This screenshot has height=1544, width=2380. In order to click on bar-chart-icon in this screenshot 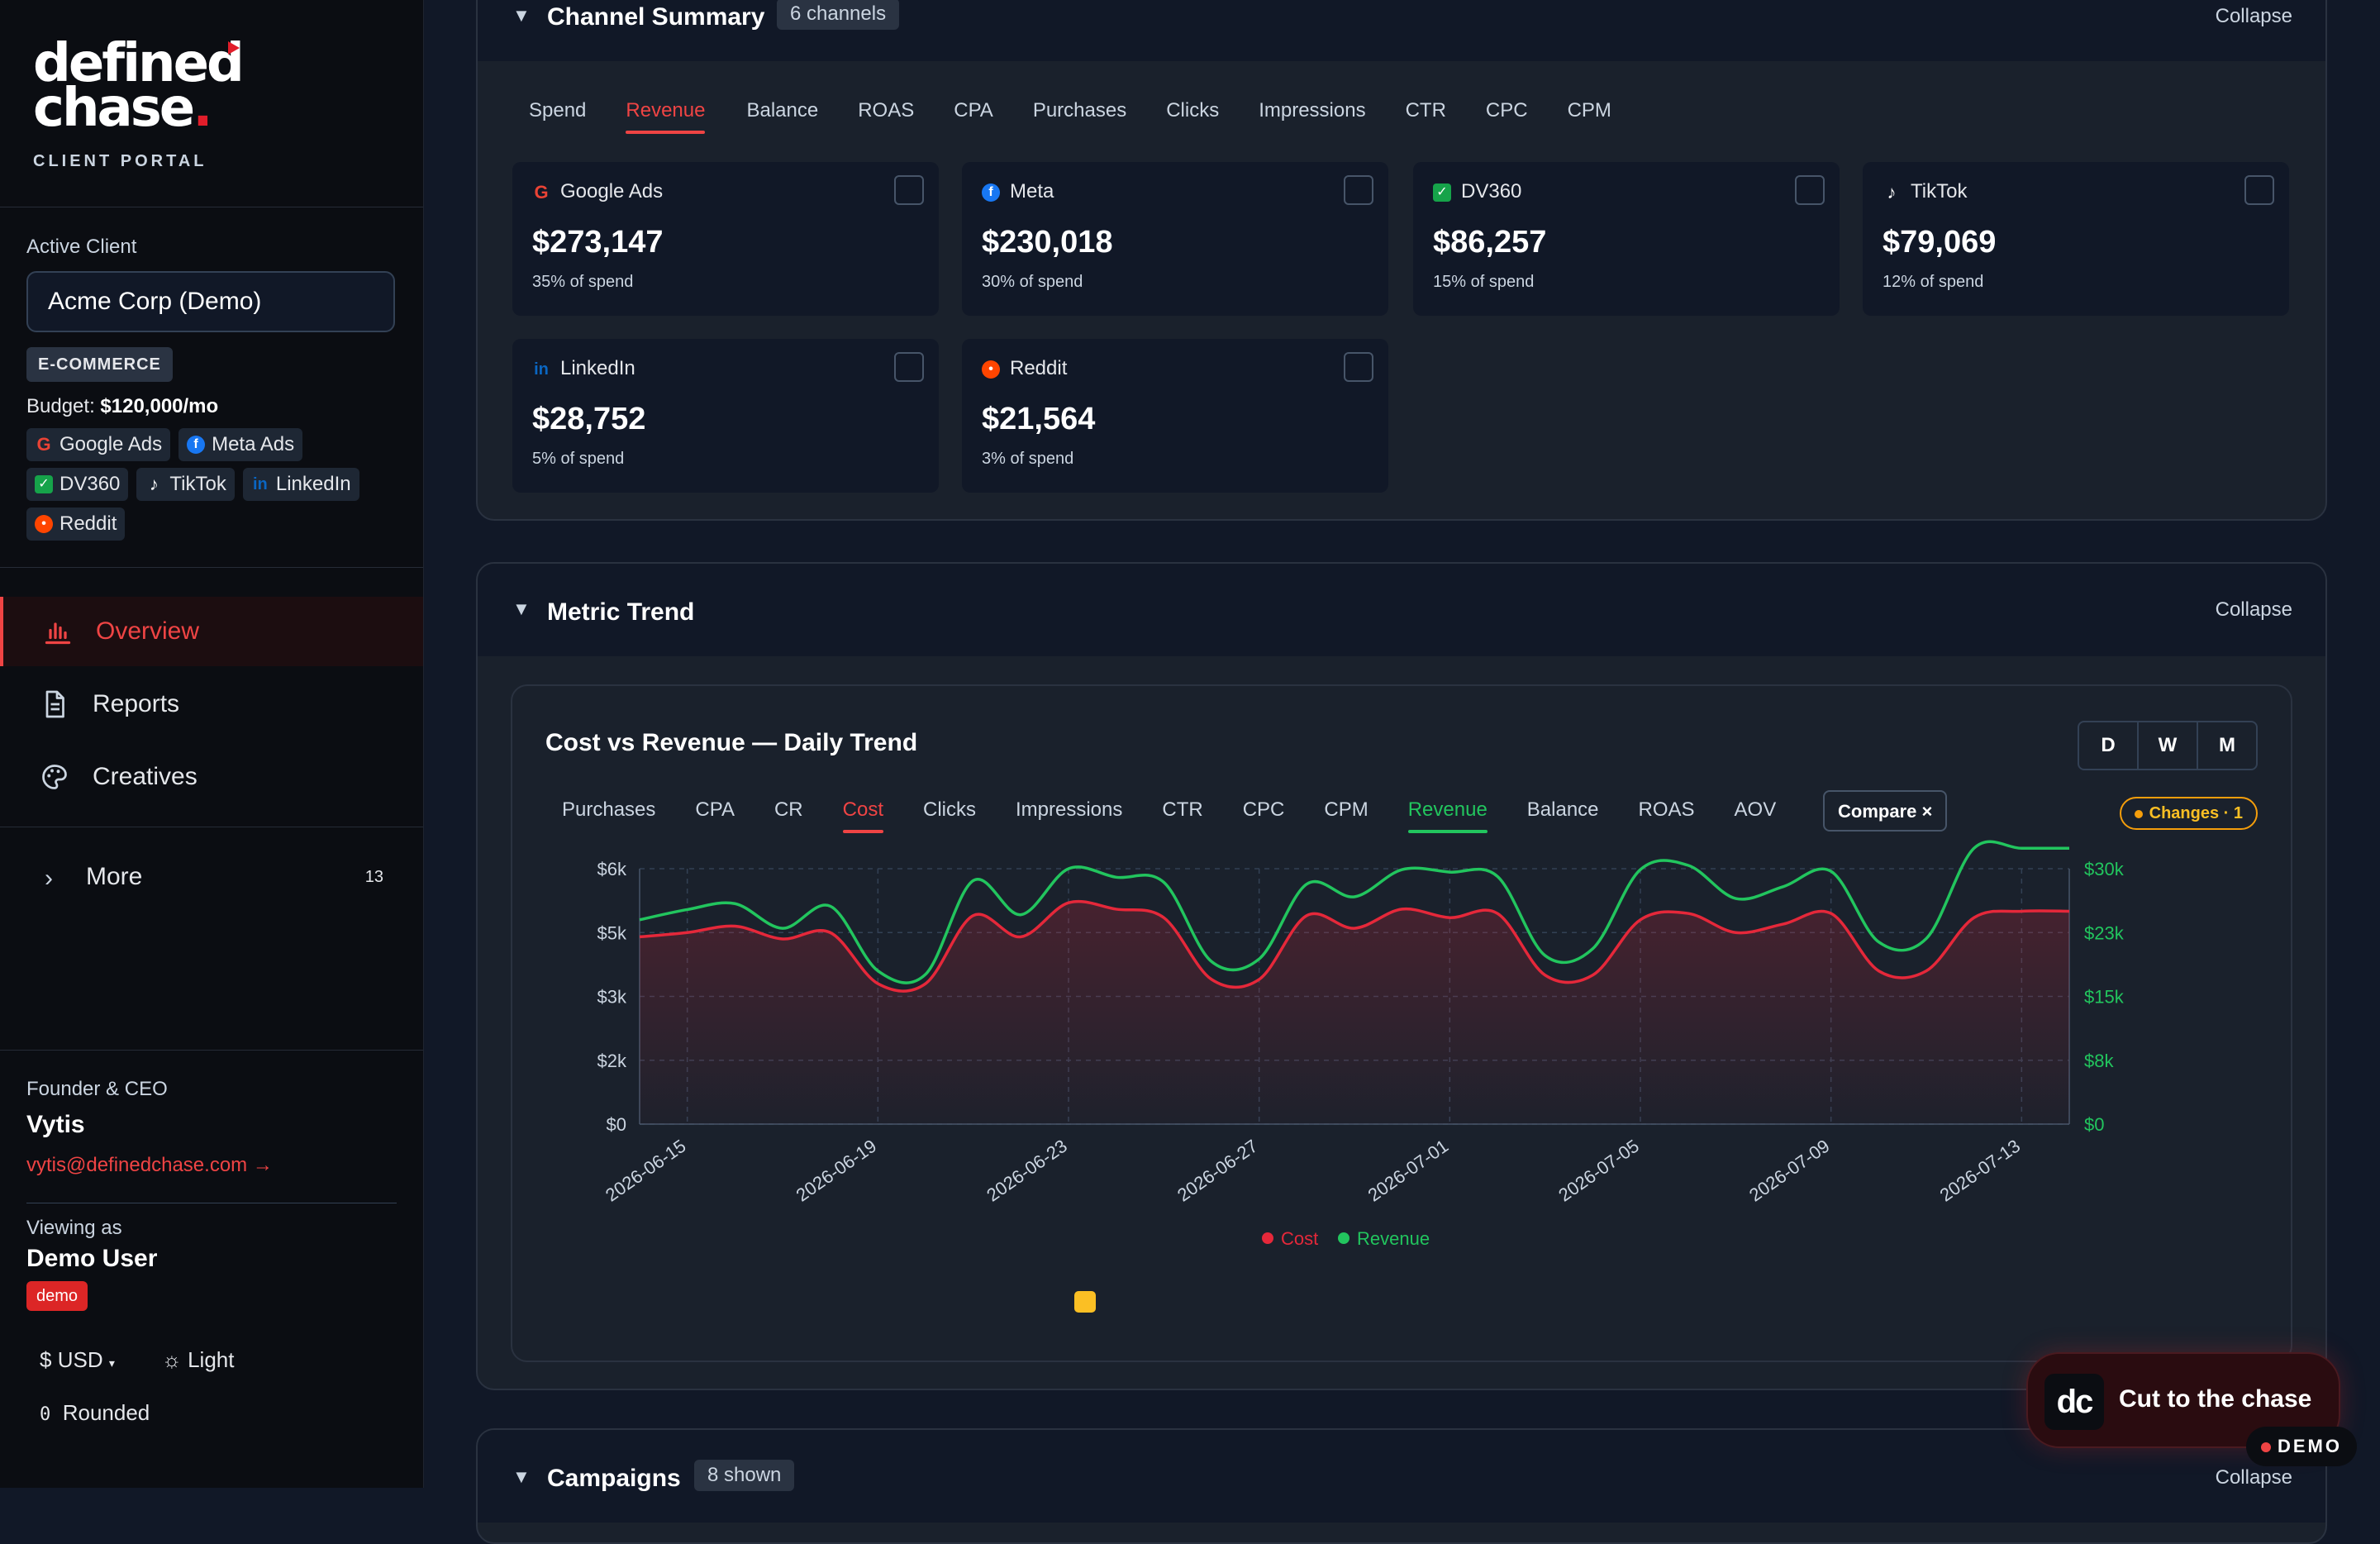, I will do `click(58, 634)`.